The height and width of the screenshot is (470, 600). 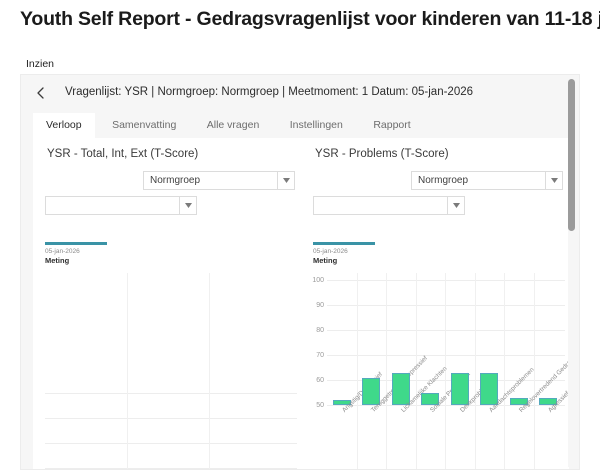 I want to click on right-normgroup-value: Normgroep, so click(x=443, y=180).